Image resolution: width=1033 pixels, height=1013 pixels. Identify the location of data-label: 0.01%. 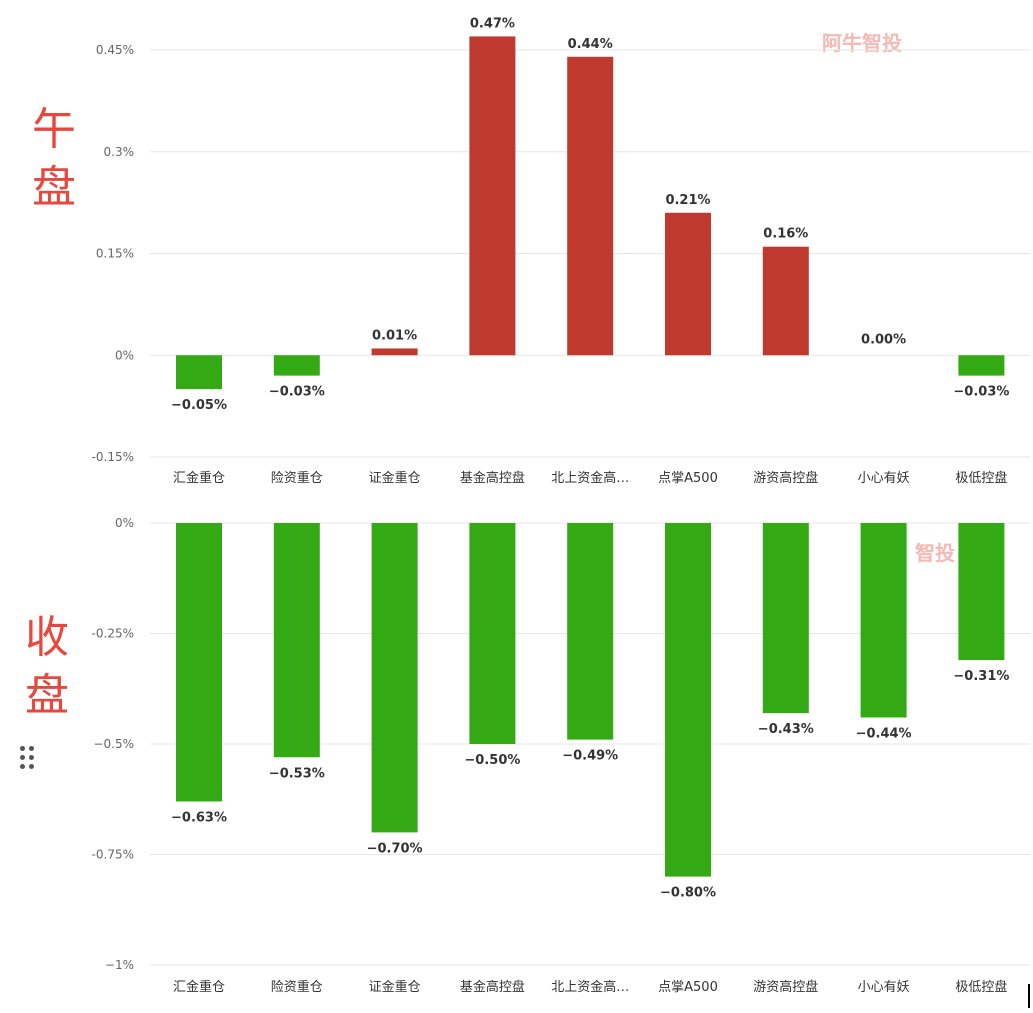
(394, 335).